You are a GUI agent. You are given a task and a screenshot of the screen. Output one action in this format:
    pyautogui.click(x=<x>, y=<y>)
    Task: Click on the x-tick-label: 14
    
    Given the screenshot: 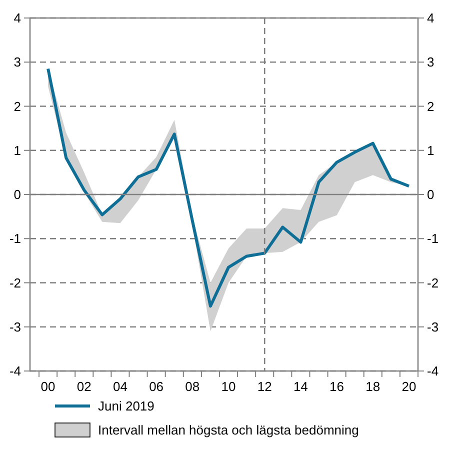 What is the action you would take?
    pyautogui.click(x=300, y=386)
    